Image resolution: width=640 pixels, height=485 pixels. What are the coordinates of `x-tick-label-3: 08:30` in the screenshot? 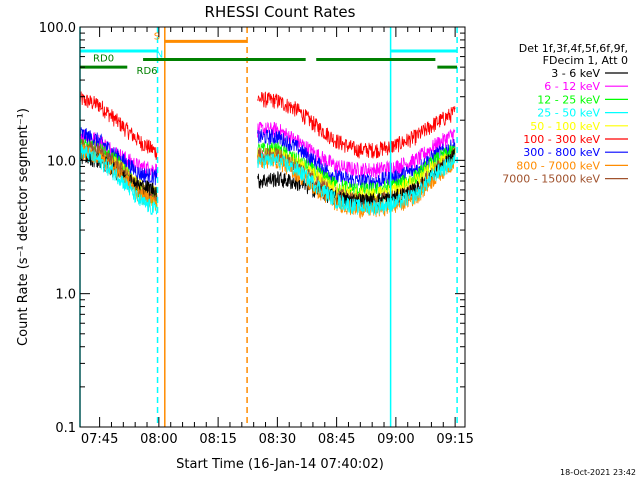 It's located at (277, 439).